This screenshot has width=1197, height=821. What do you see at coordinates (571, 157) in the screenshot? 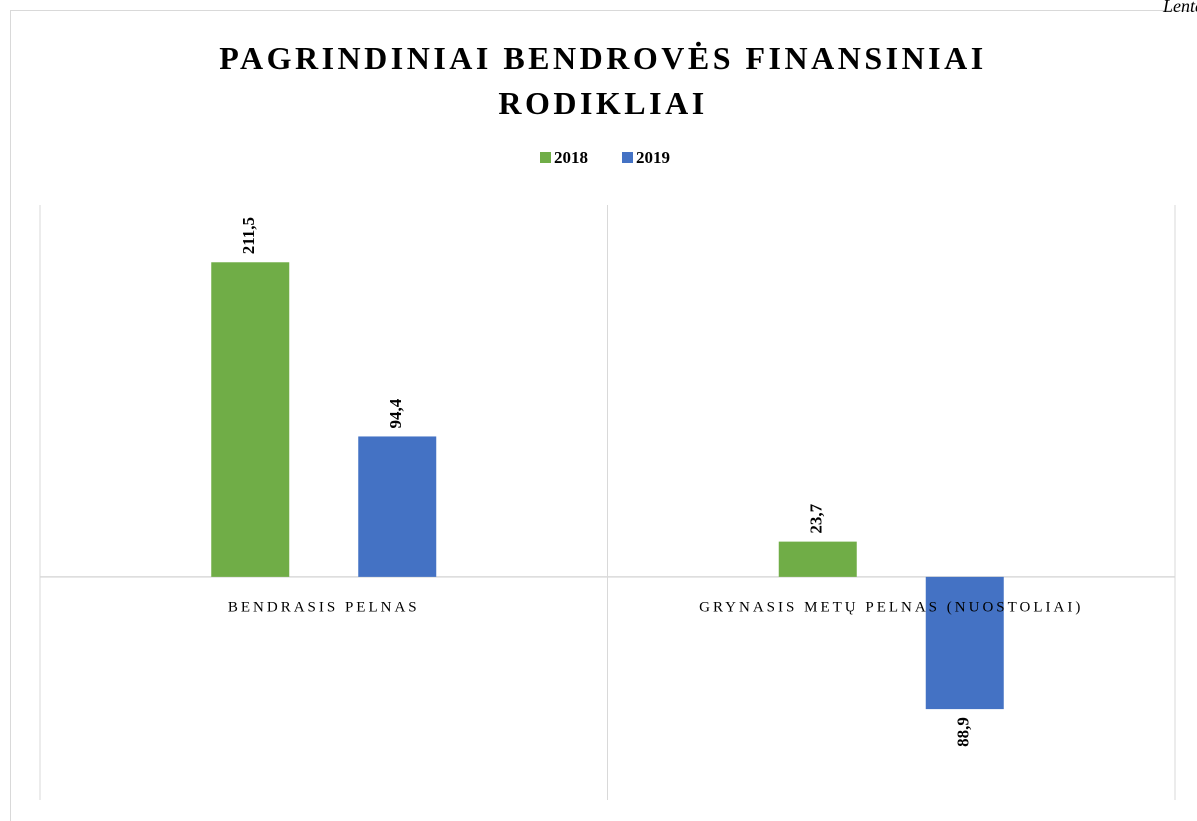
I see `legend-label: 2018` at bounding box center [571, 157].